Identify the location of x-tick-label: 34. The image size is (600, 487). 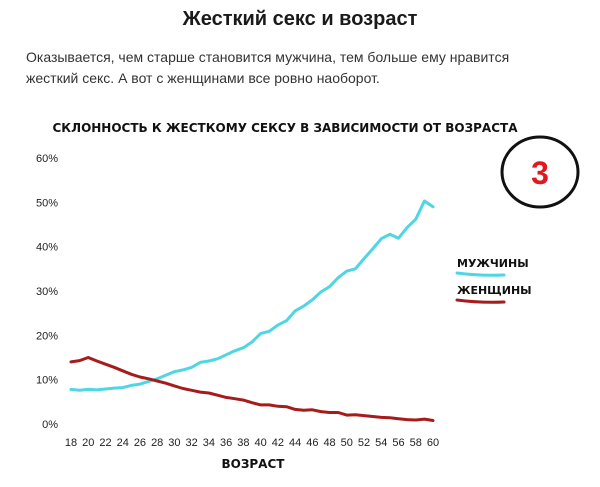
(209, 443).